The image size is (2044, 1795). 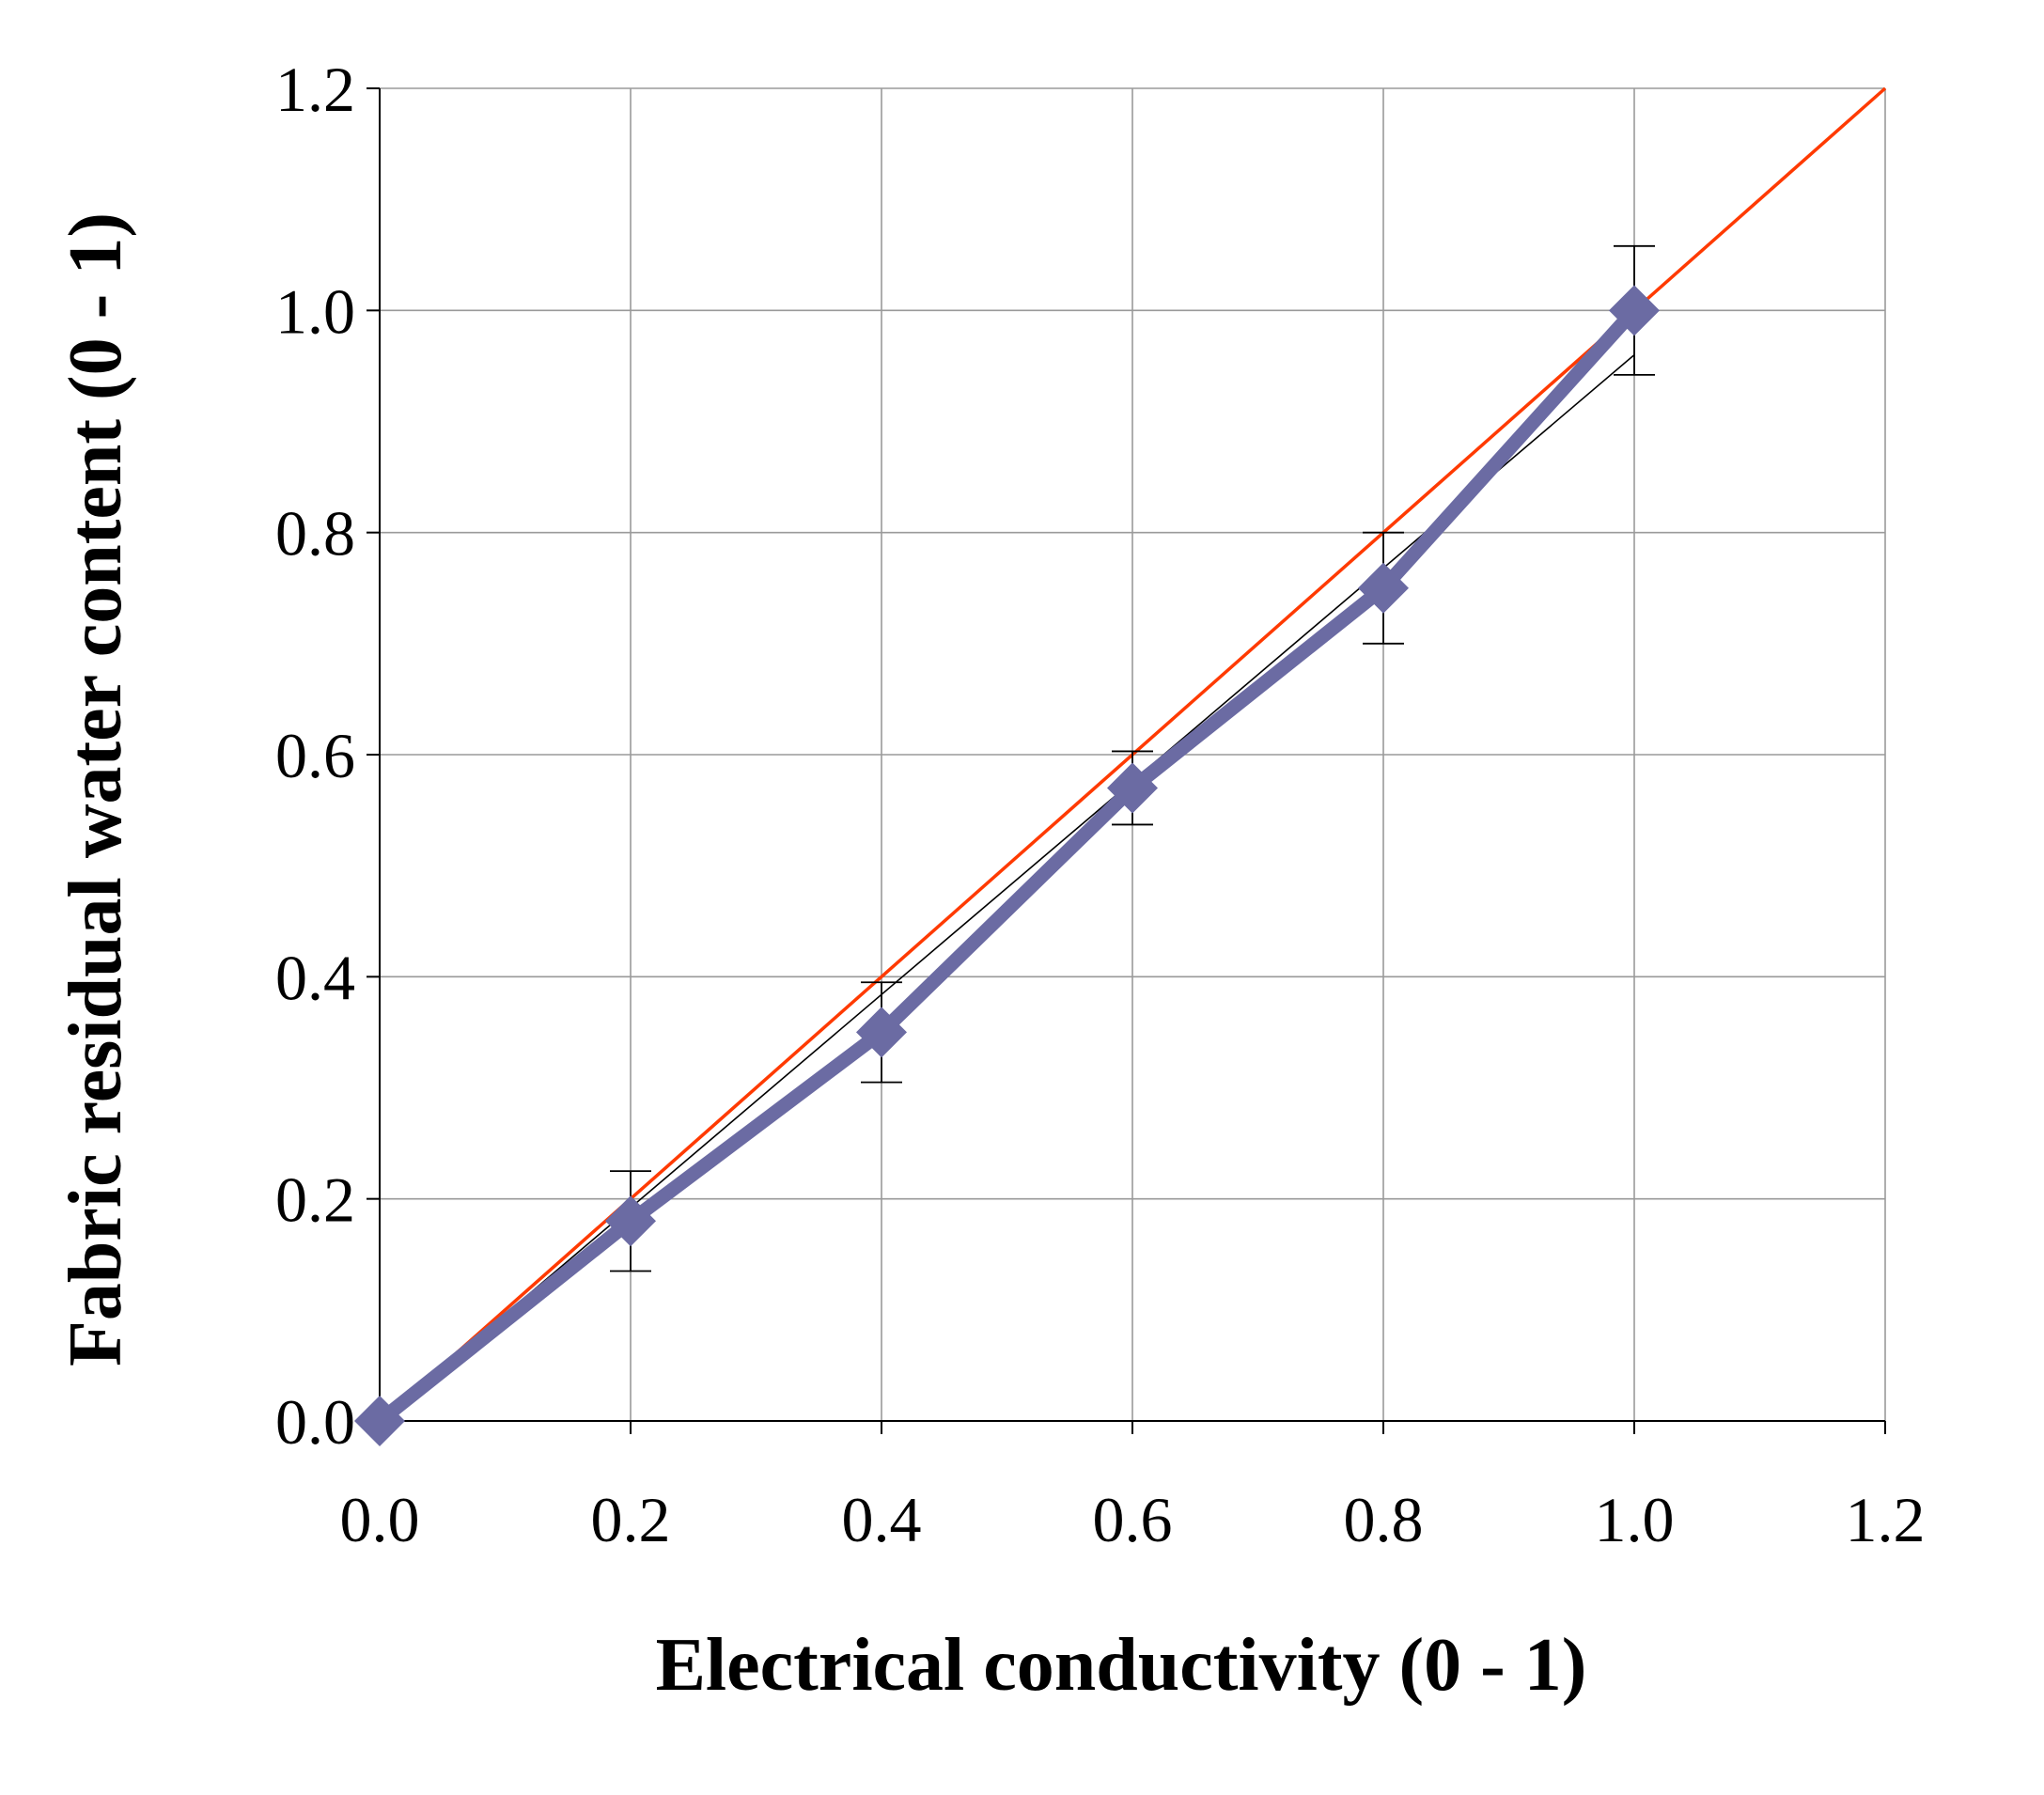 I want to click on x-tick-label: 0.0, so click(x=380, y=1519).